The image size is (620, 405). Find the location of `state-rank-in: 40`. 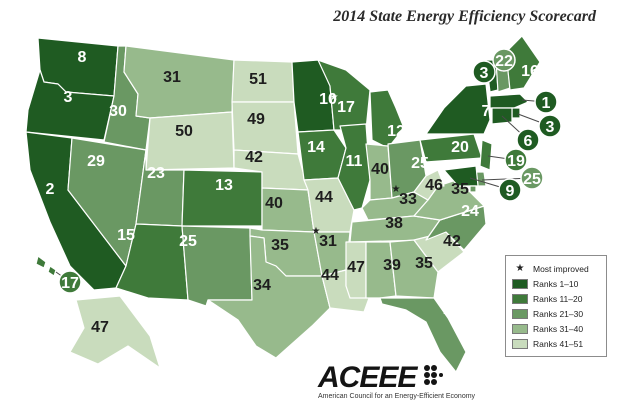

state-rank-in: 40 is located at coordinates (380, 169).